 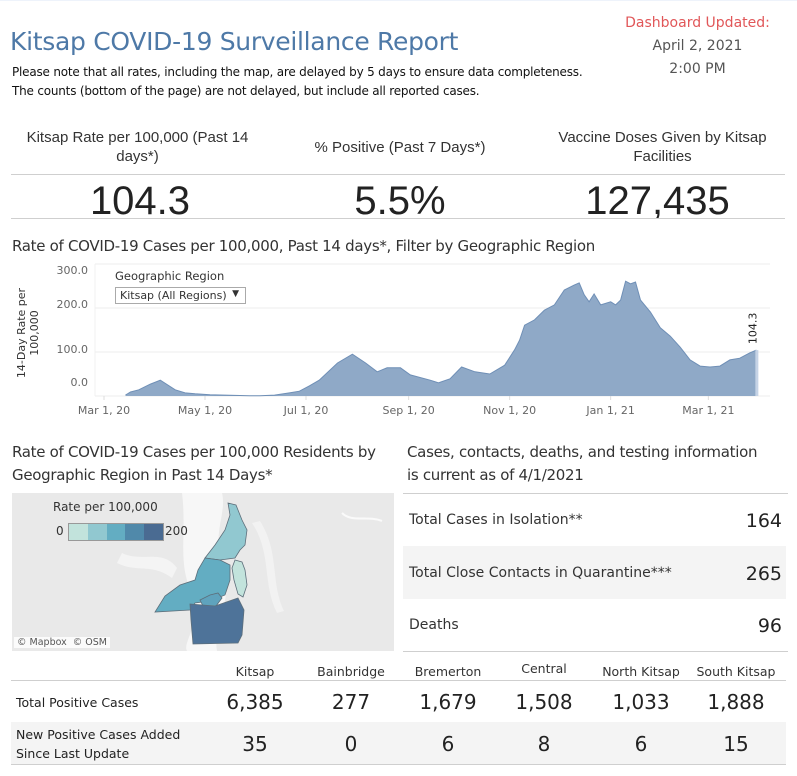 What do you see at coordinates (235, 294) in the screenshot?
I see `dropdown-arrow-icon: ▼` at bounding box center [235, 294].